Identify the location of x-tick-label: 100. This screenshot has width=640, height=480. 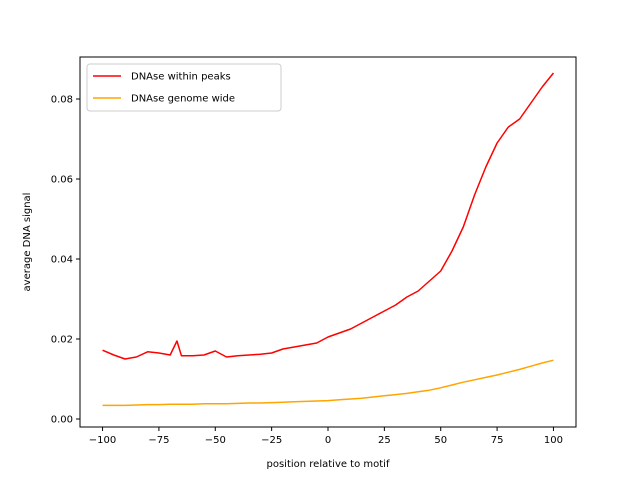
(553, 440).